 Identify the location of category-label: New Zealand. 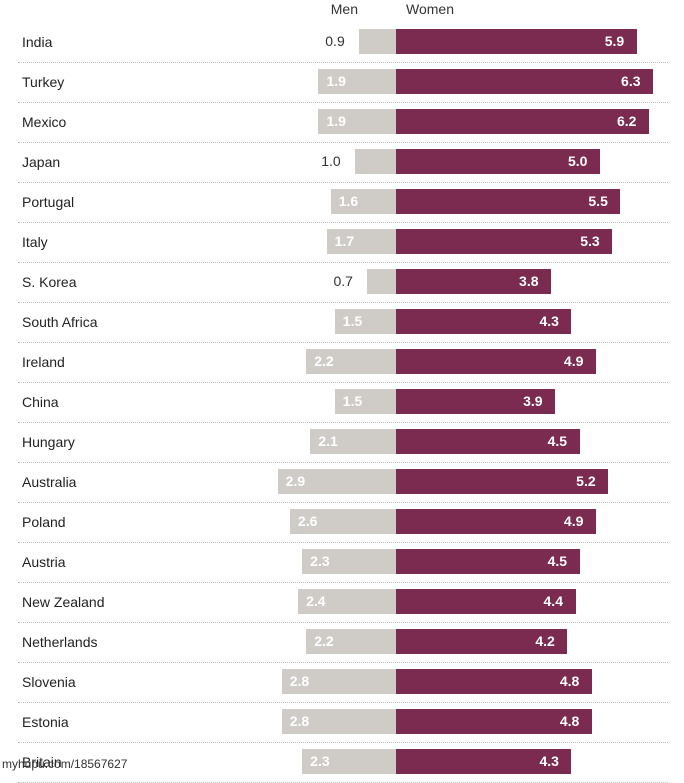
(63, 602).